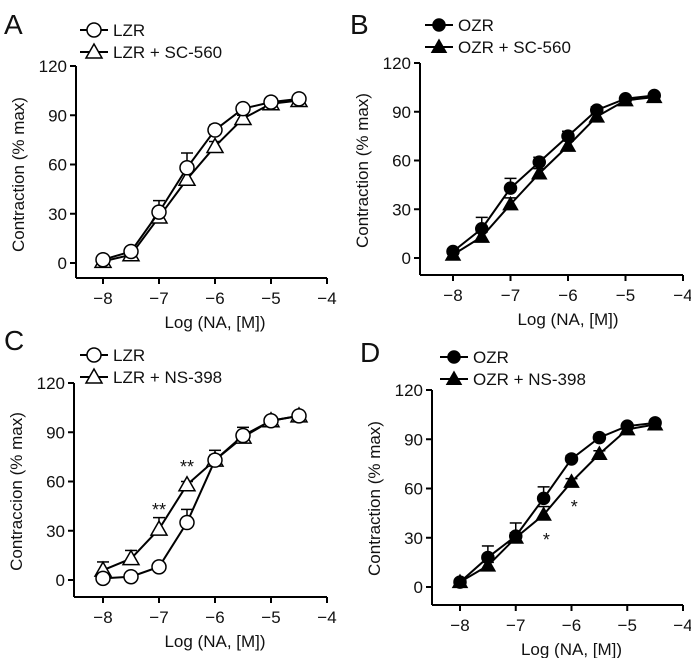  What do you see at coordinates (167, 52) in the screenshot?
I see `legend-label: LZR + SC-560` at bounding box center [167, 52].